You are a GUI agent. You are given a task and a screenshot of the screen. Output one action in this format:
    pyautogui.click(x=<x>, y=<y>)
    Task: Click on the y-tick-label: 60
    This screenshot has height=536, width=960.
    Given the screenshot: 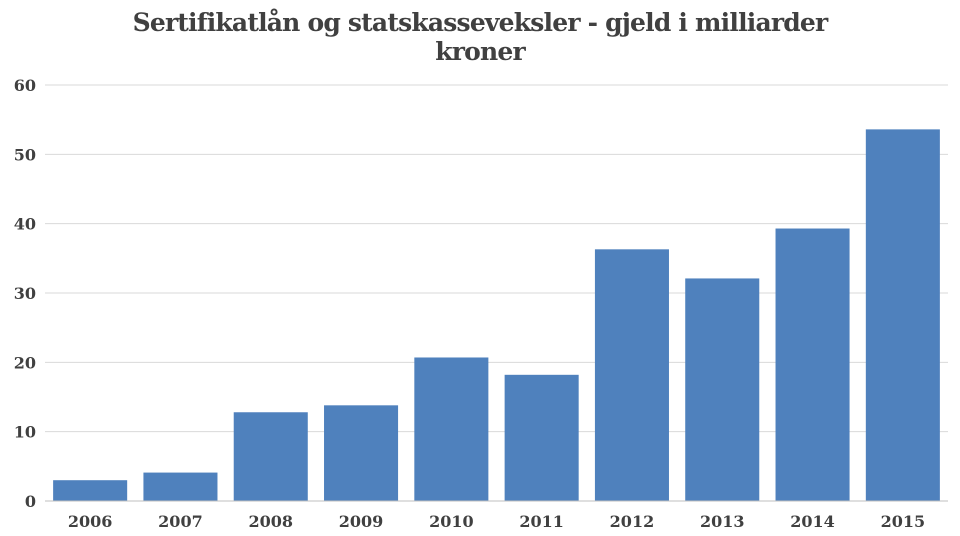 What is the action you would take?
    pyautogui.click(x=25, y=85)
    